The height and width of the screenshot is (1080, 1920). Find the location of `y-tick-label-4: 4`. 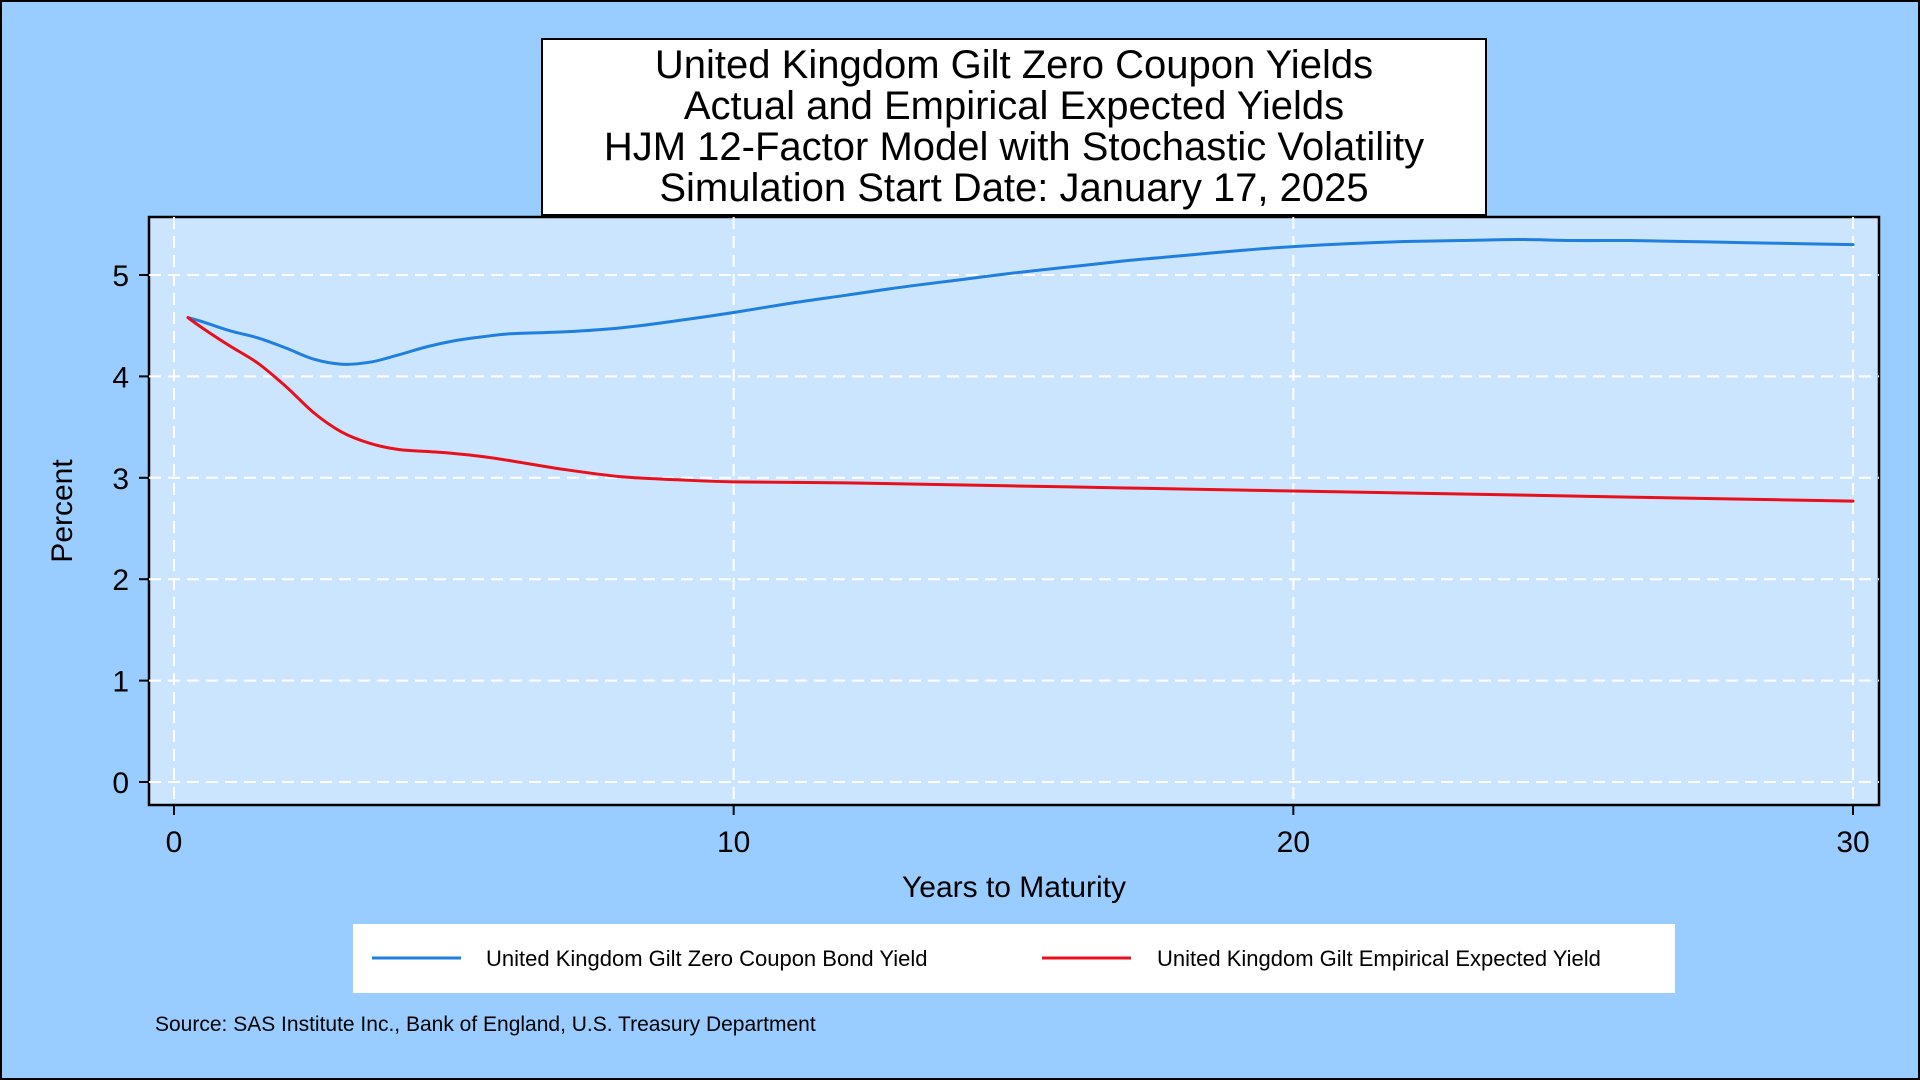

y-tick-label-4: 4 is located at coordinates (120, 377).